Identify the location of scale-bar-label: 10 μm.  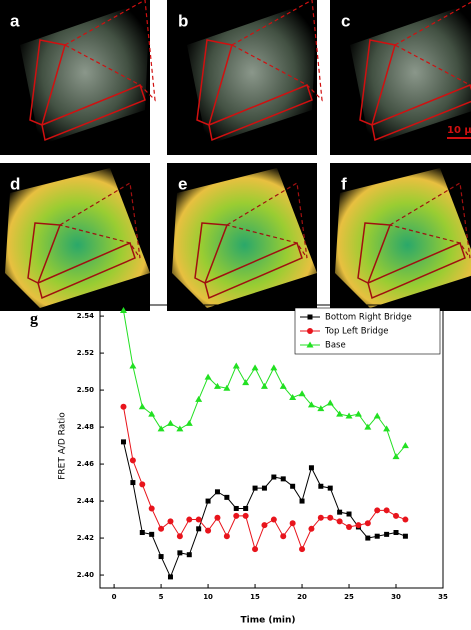
(459, 130).